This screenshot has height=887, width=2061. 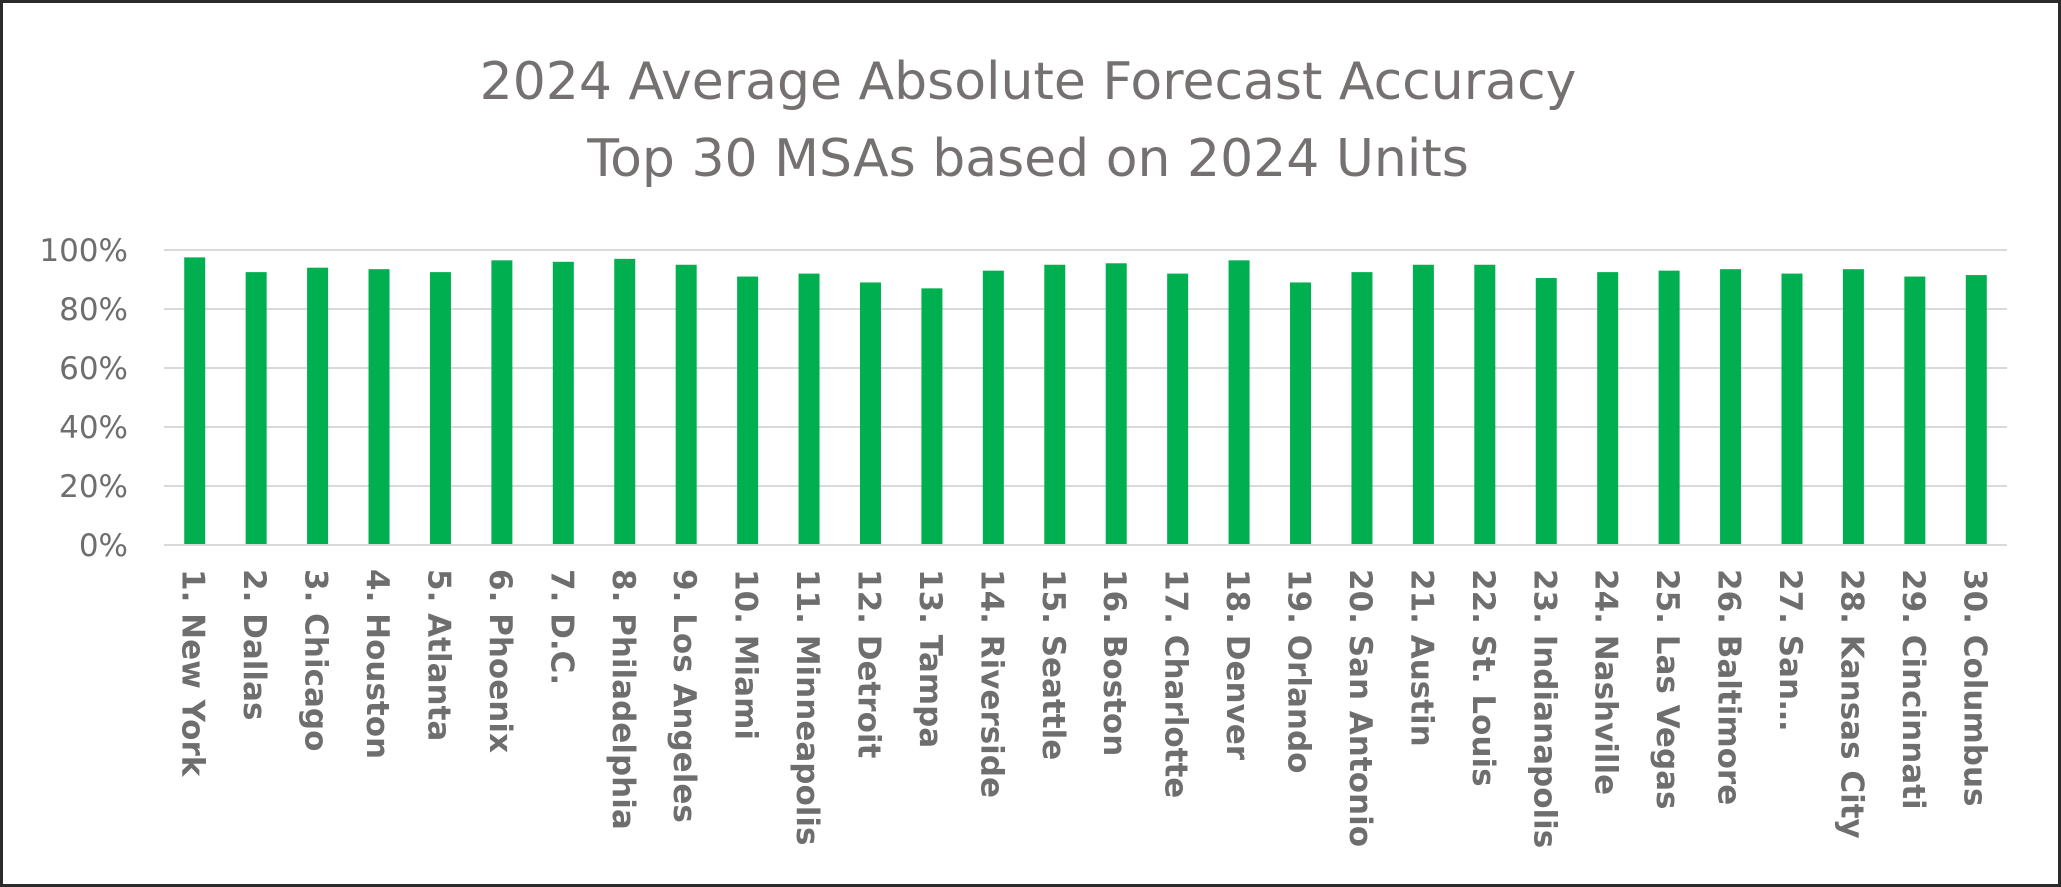 What do you see at coordinates (991, 683) in the screenshot?
I see `x-tick-label: 14. Riverside` at bounding box center [991, 683].